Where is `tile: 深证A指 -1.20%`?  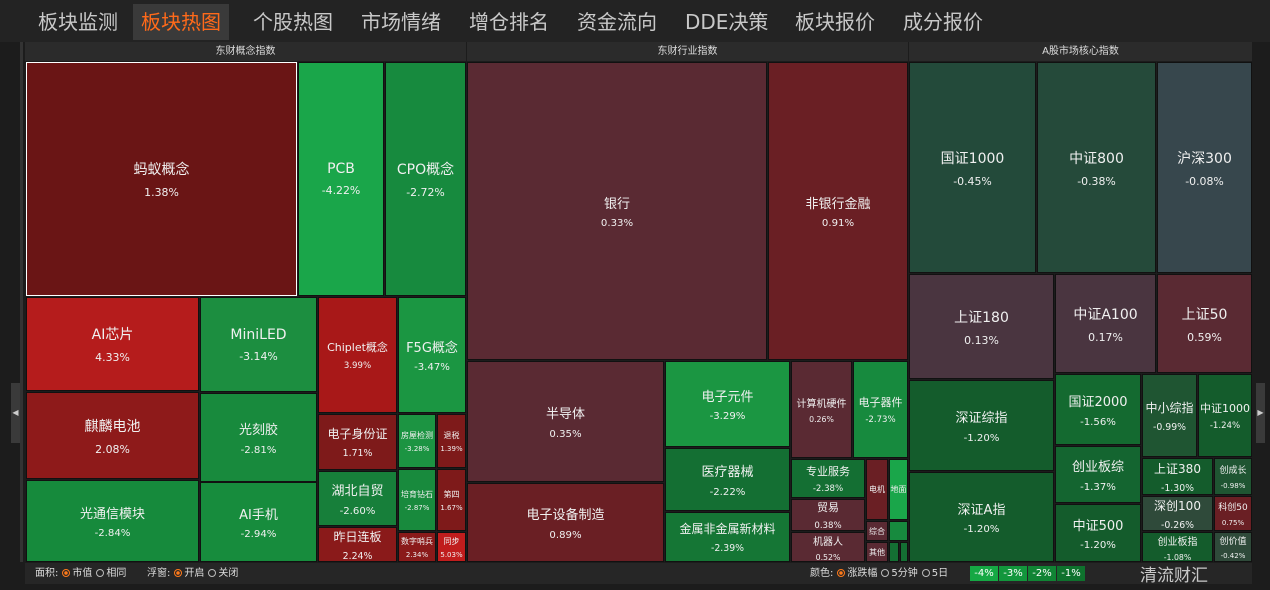
tile: 深证A指 -1.20% is located at coordinates (981, 517).